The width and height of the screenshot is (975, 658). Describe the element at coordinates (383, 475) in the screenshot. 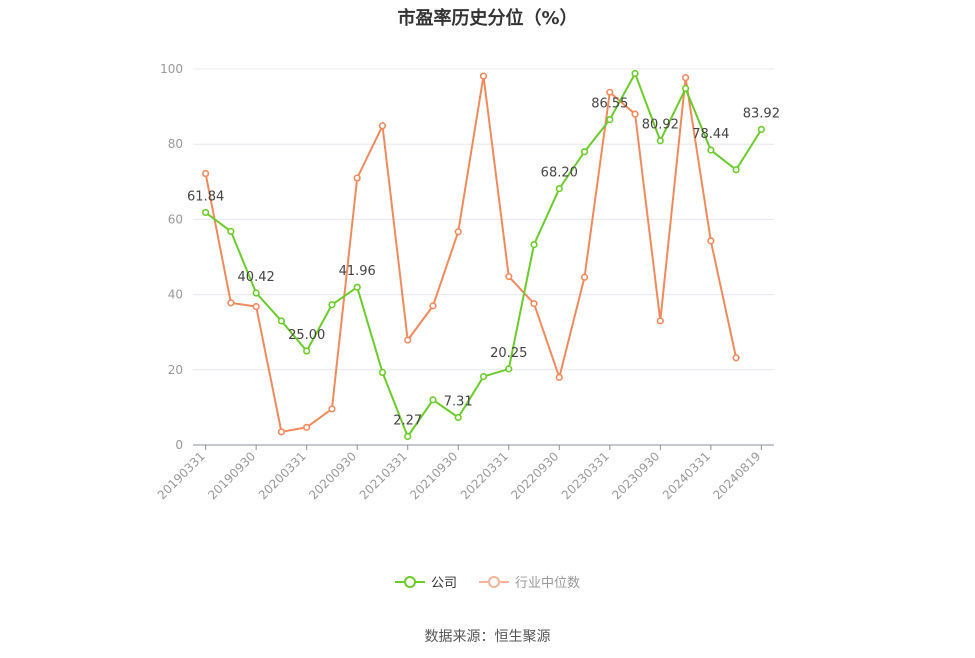

I see `x-tick-label: 20210331` at that location.